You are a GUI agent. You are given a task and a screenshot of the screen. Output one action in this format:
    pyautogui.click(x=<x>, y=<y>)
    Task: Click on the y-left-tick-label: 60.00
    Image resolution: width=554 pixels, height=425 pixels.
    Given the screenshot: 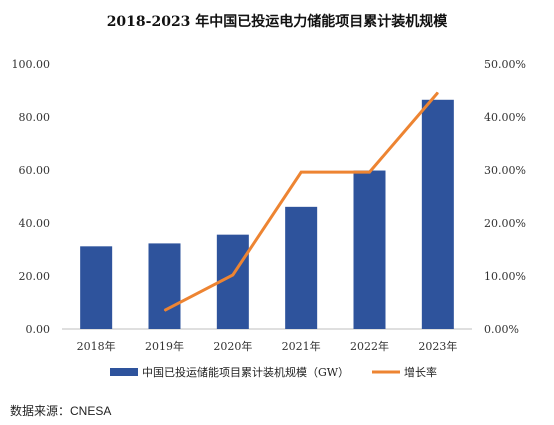 What is the action you would take?
    pyautogui.click(x=35, y=170)
    